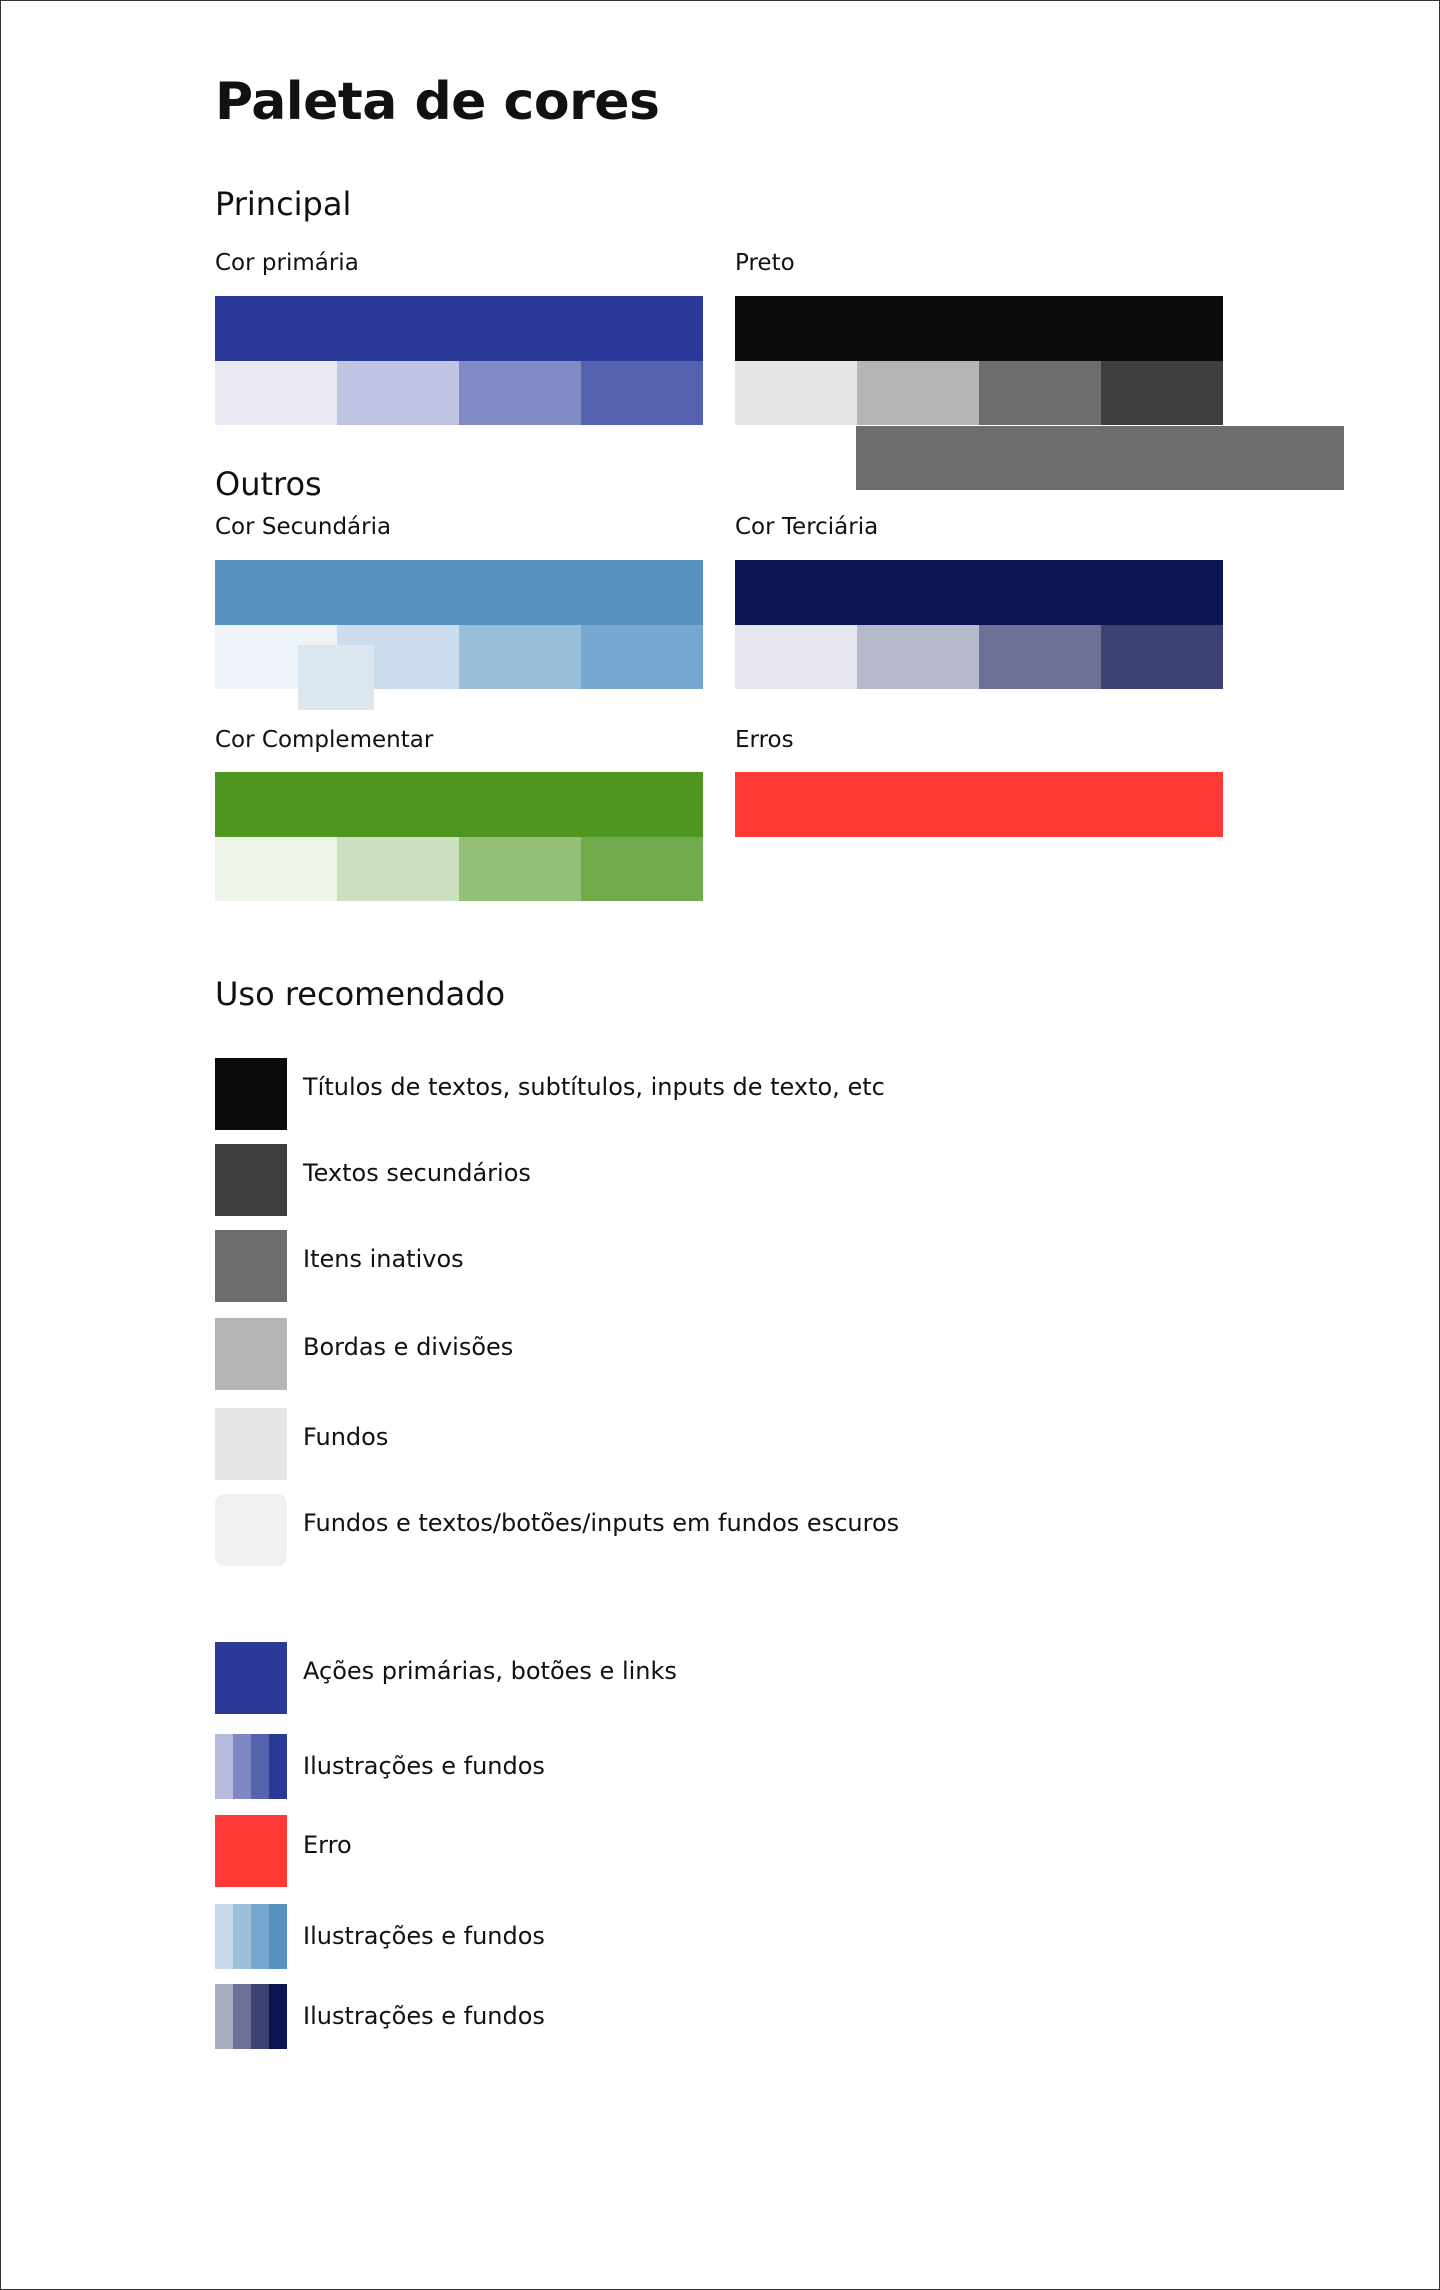 Image resolution: width=1440 pixels, height=2290 pixels. What do you see at coordinates (383, 1259) in the screenshot?
I see `usage-text: Itens inativos` at bounding box center [383, 1259].